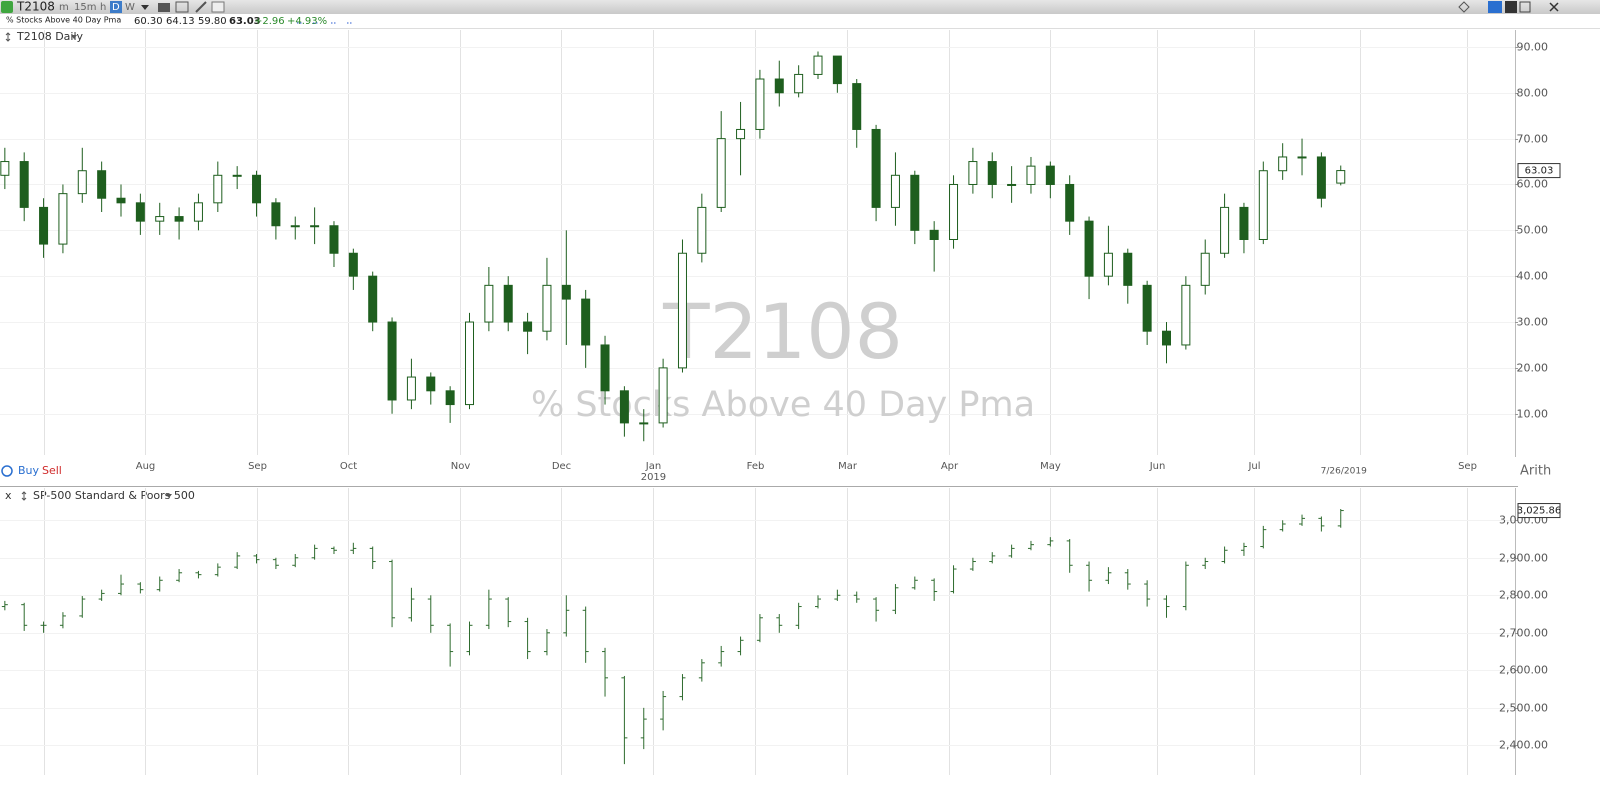 Image resolution: width=1600 pixels, height=796 pixels. What do you see at coordinates (7, 471) in the screenshot?
I see `trade-icon` at bounding box center [7, 471].